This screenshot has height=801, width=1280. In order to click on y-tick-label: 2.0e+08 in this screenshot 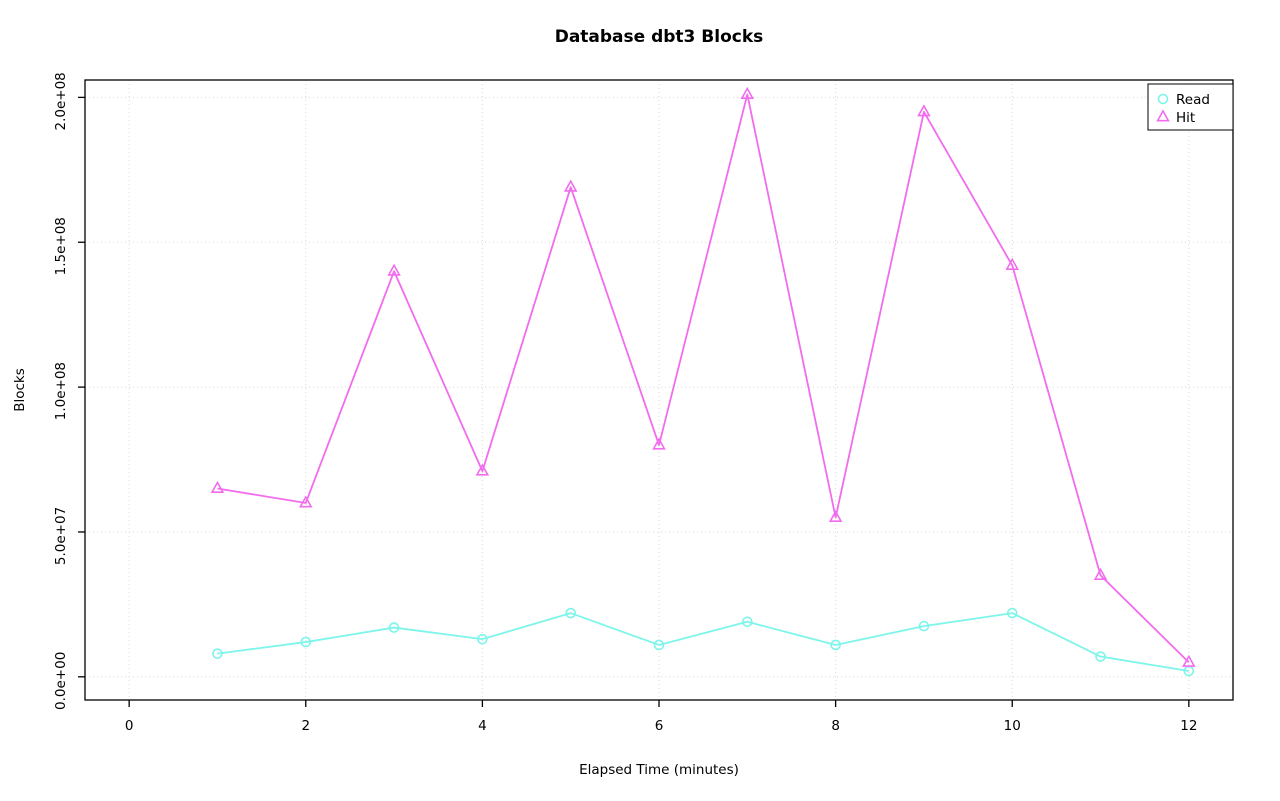, I will do `click(61, 101)`.